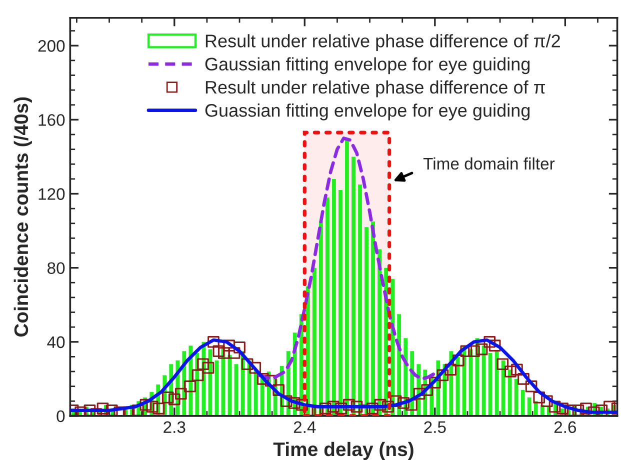  What do you see at coordinates (305, 427) in the screenshot?
I see `x-tick-label: 2.4` at bounding box center [305, 427].